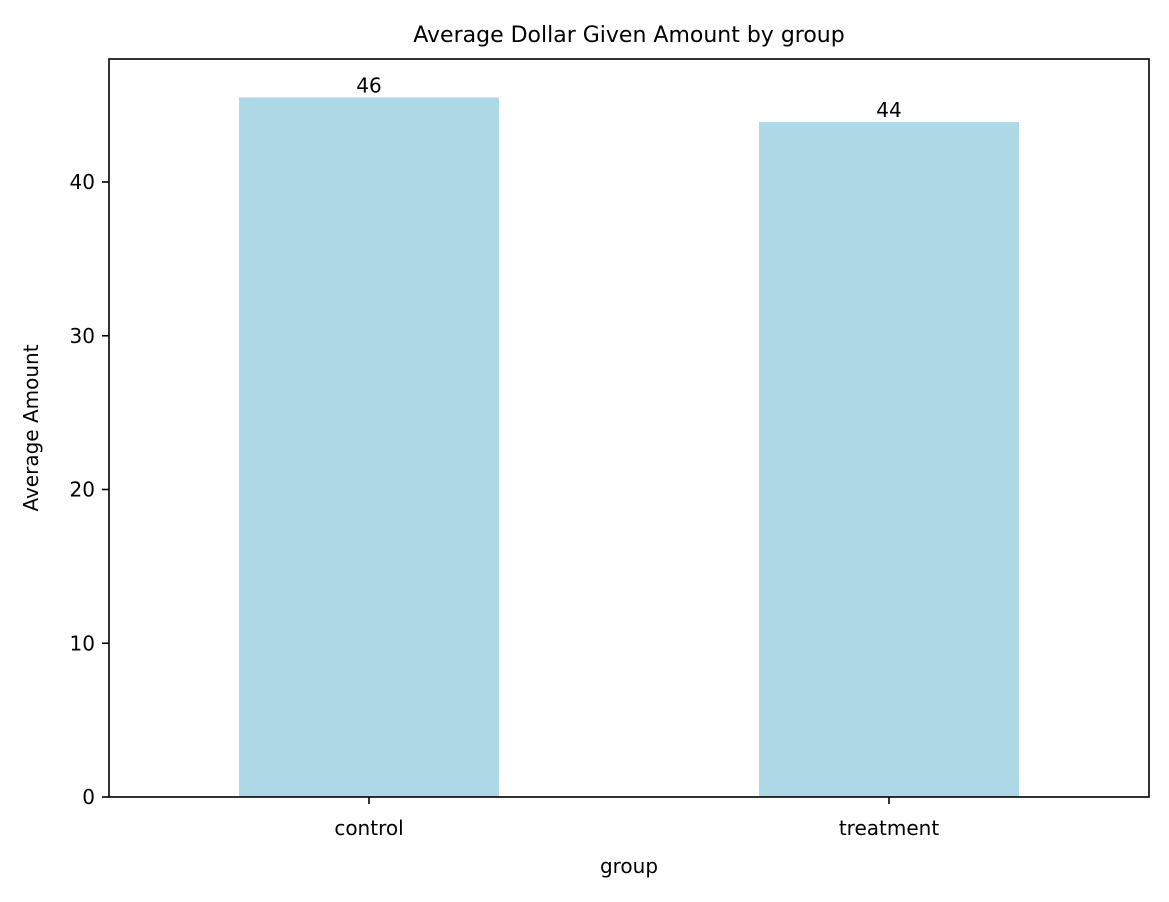 This screenshot has width=1169, height=902. I want to click on x-tick-label: control, so click(368, 828).